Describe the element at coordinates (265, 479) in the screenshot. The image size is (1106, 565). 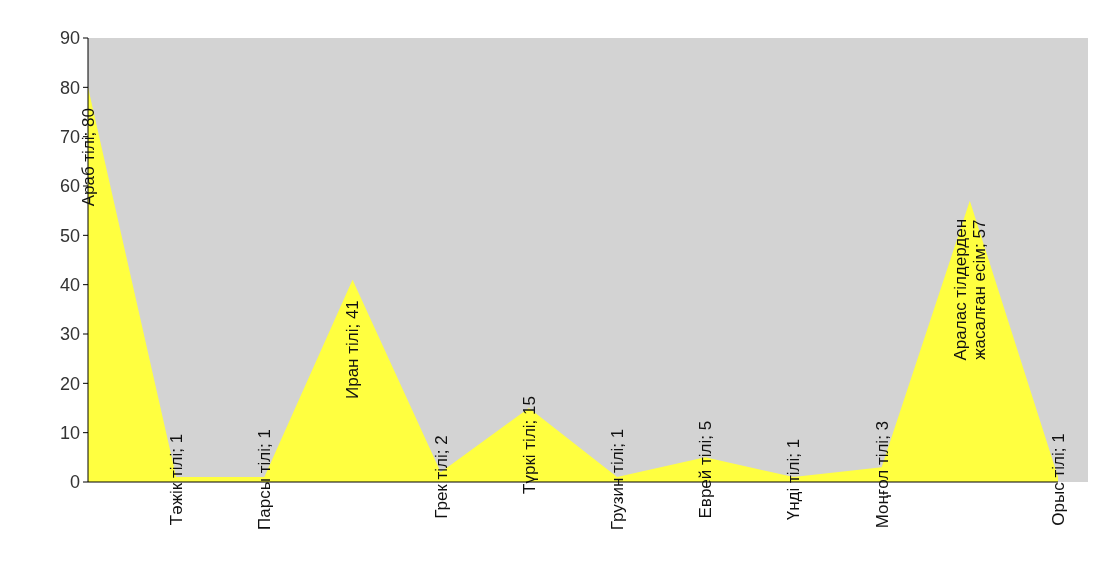
I see `data-label: Парсы тілі; 1` at that location.